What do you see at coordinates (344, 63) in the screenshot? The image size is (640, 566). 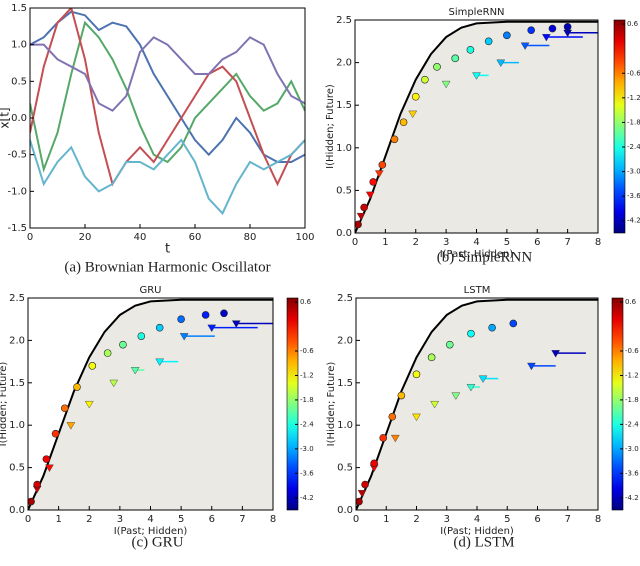 I see `y-tick-label: 2.0` at bounding box center [344, 63].